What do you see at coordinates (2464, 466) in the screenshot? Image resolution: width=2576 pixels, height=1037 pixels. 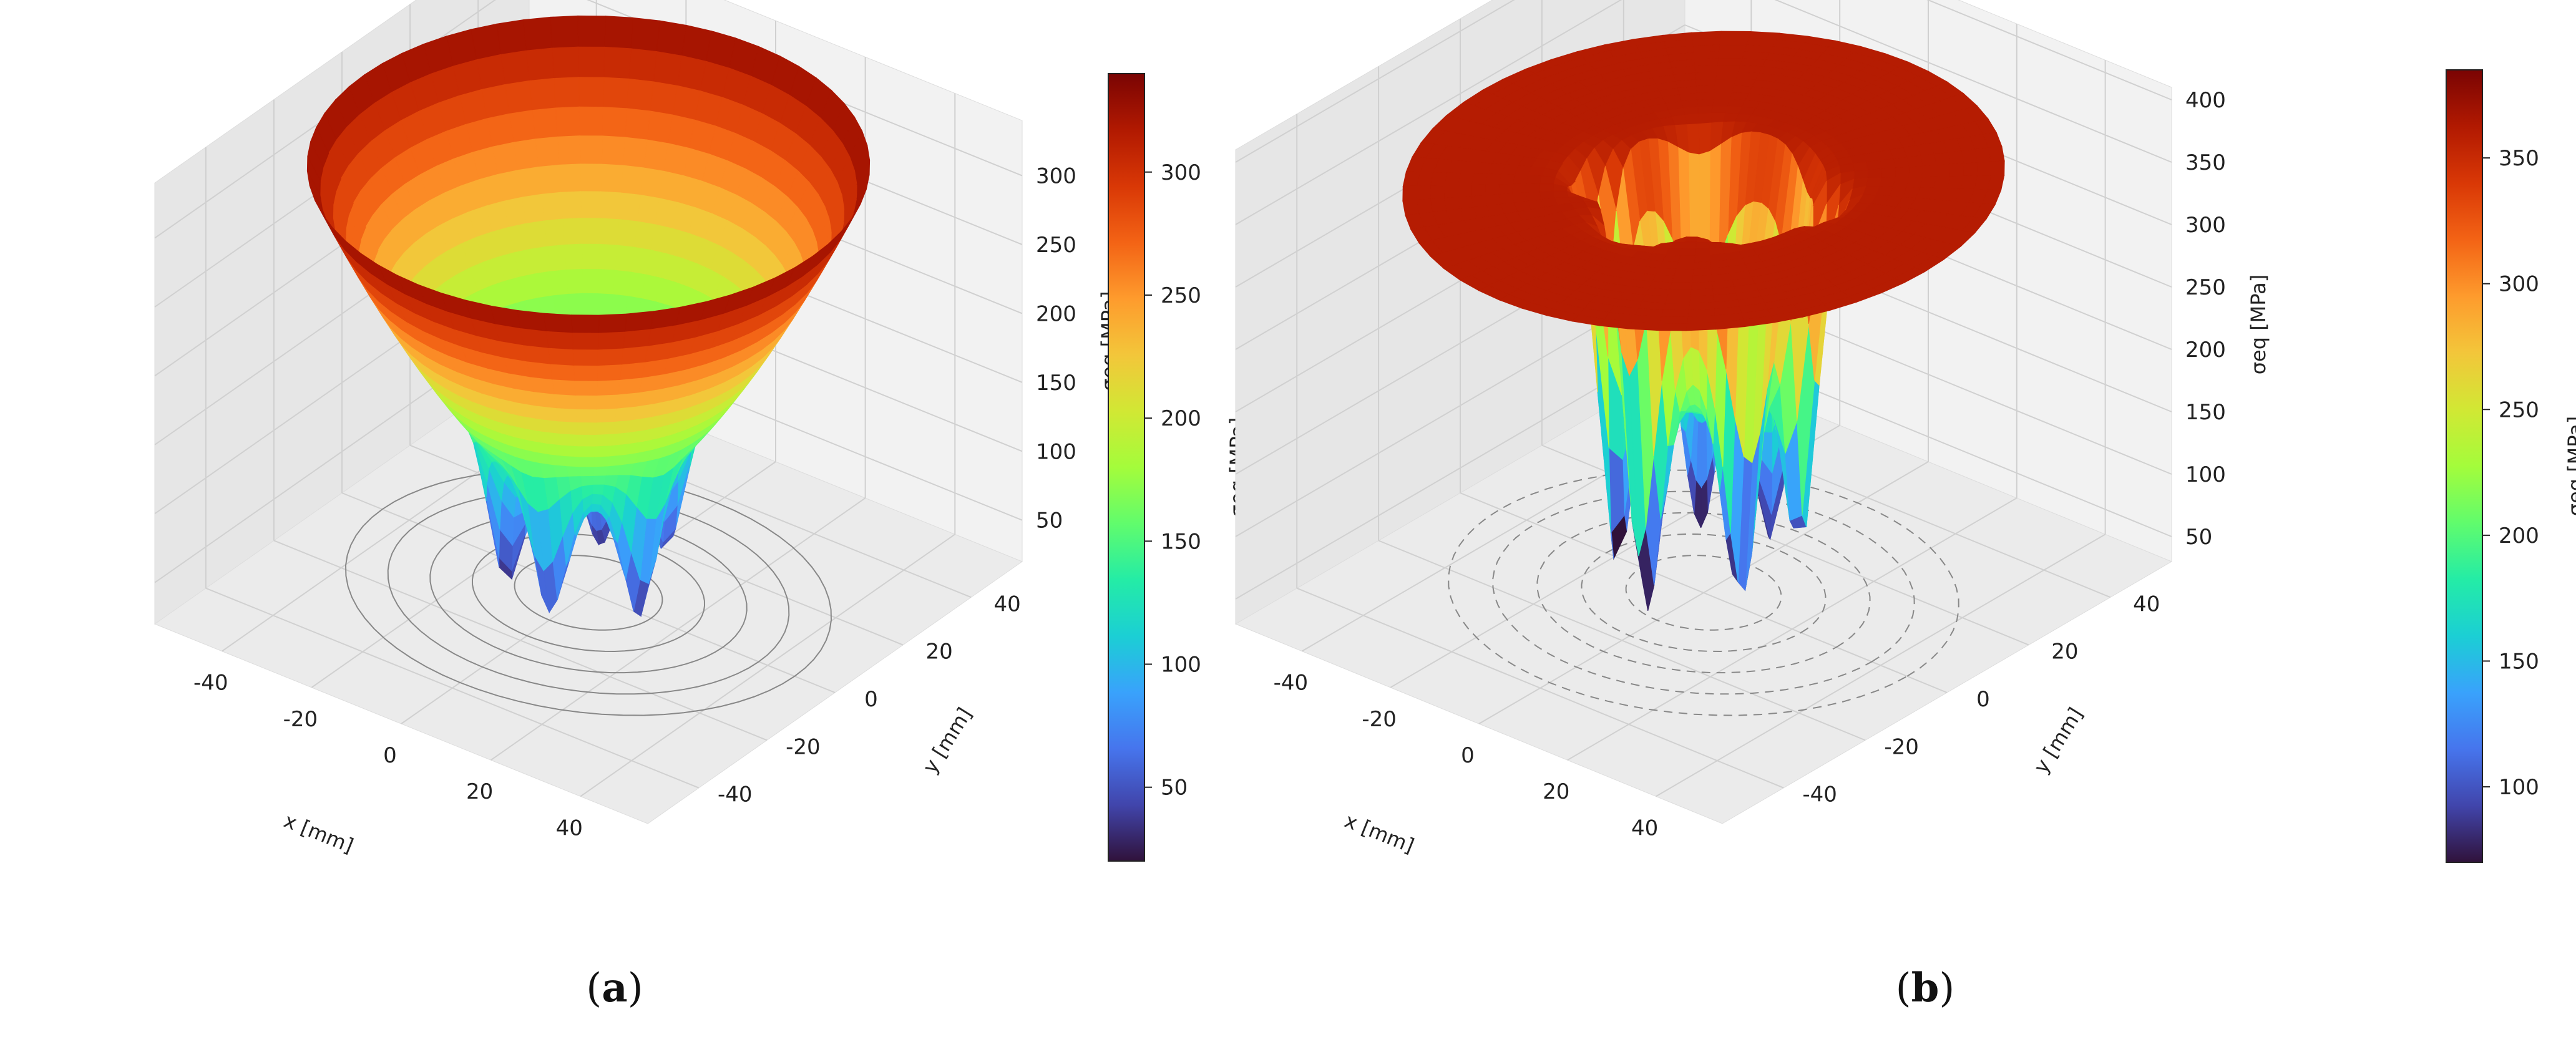 I see `colorbar` at bounding box center [2464, 466].